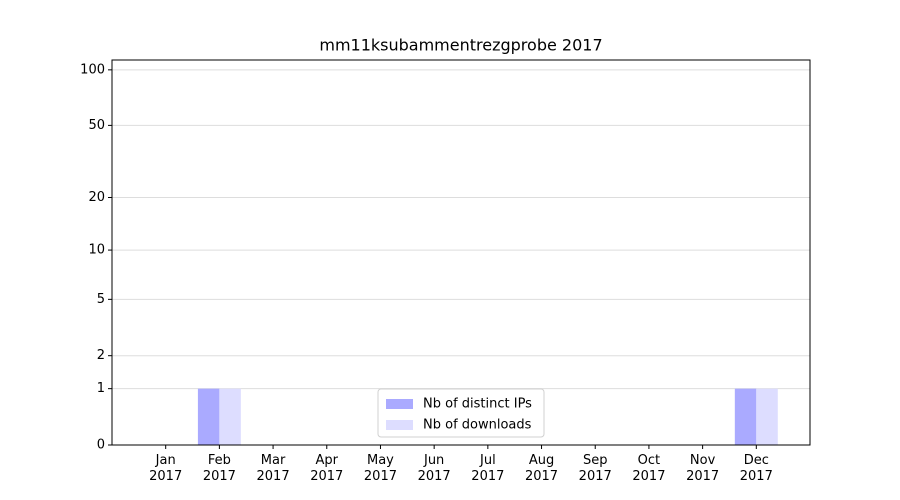 The width and height of the screenshot is (900, 500). What do you see at coordinates (96, 197) in the screenshot?
I see `y-tick-label: 20` at bounding box center [96, 197].